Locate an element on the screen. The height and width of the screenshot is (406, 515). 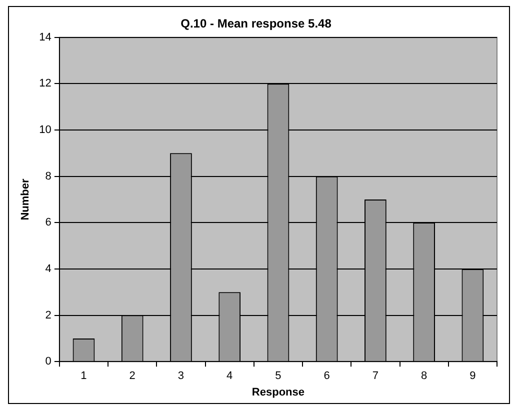
chart-title: Q.10 - Mean response 5.48 is located at coordinates (256, 23).